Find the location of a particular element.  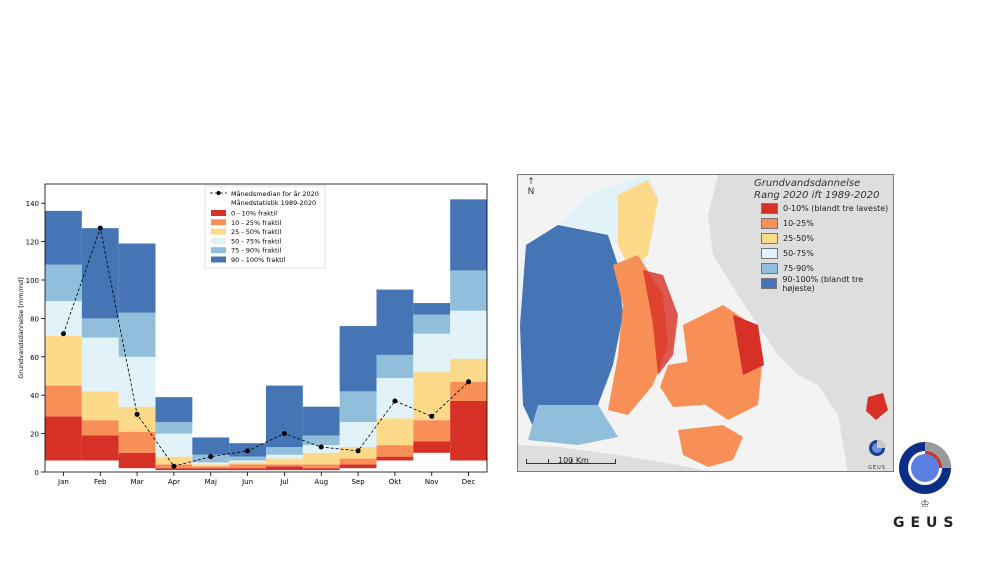

scale-label: 100 Km is located at coordinates (573, 460).